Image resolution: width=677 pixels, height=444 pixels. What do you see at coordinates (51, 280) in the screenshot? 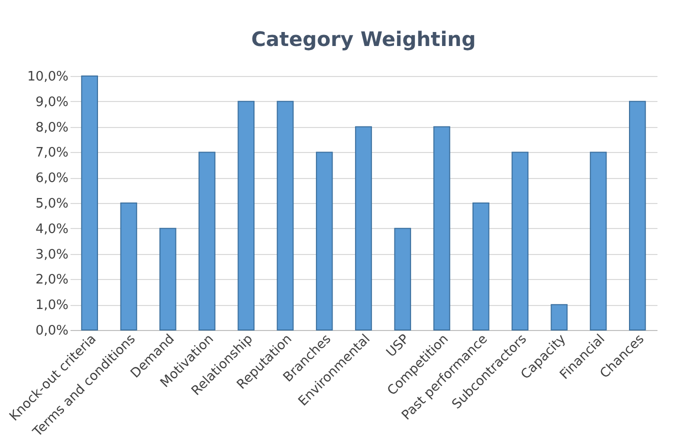
I see `y-tick-label: 2,0%` at bounding box center [51, 280].